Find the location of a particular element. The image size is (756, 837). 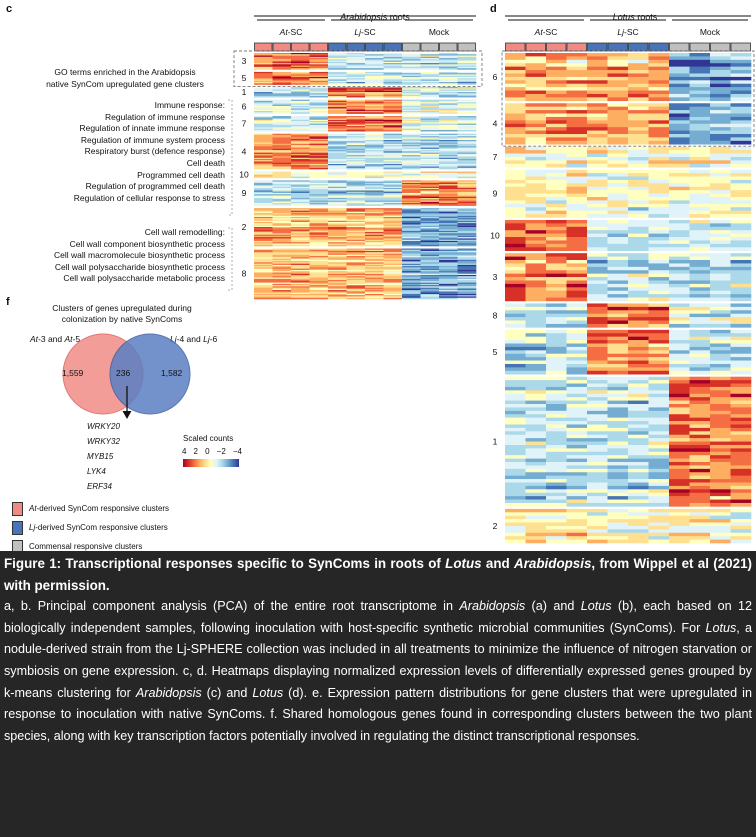

legend-swatch is located at coordinates (17, 545).